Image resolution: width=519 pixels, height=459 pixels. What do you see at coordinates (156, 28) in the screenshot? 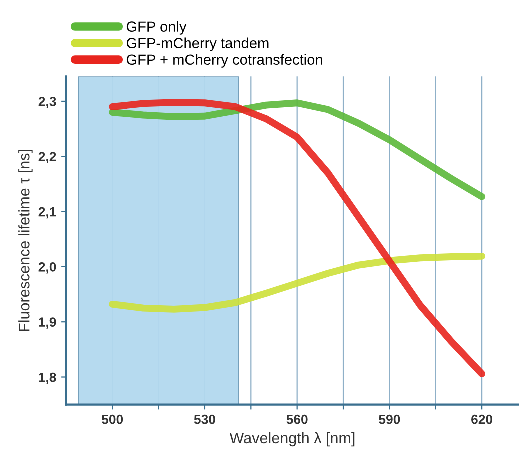
I see `legend-label: GFP only` at bounding box center [156, 28].